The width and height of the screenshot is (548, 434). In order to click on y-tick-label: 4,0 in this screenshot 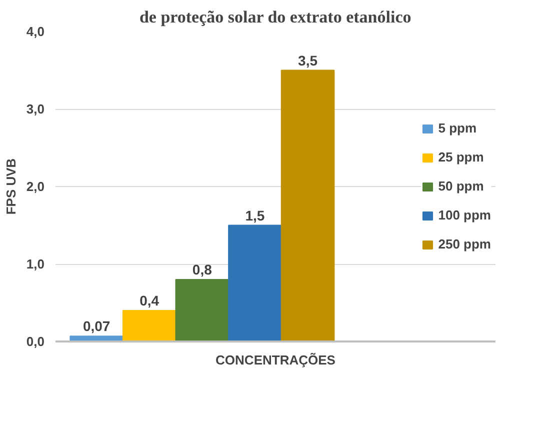, I will do `click(35, 31)`.